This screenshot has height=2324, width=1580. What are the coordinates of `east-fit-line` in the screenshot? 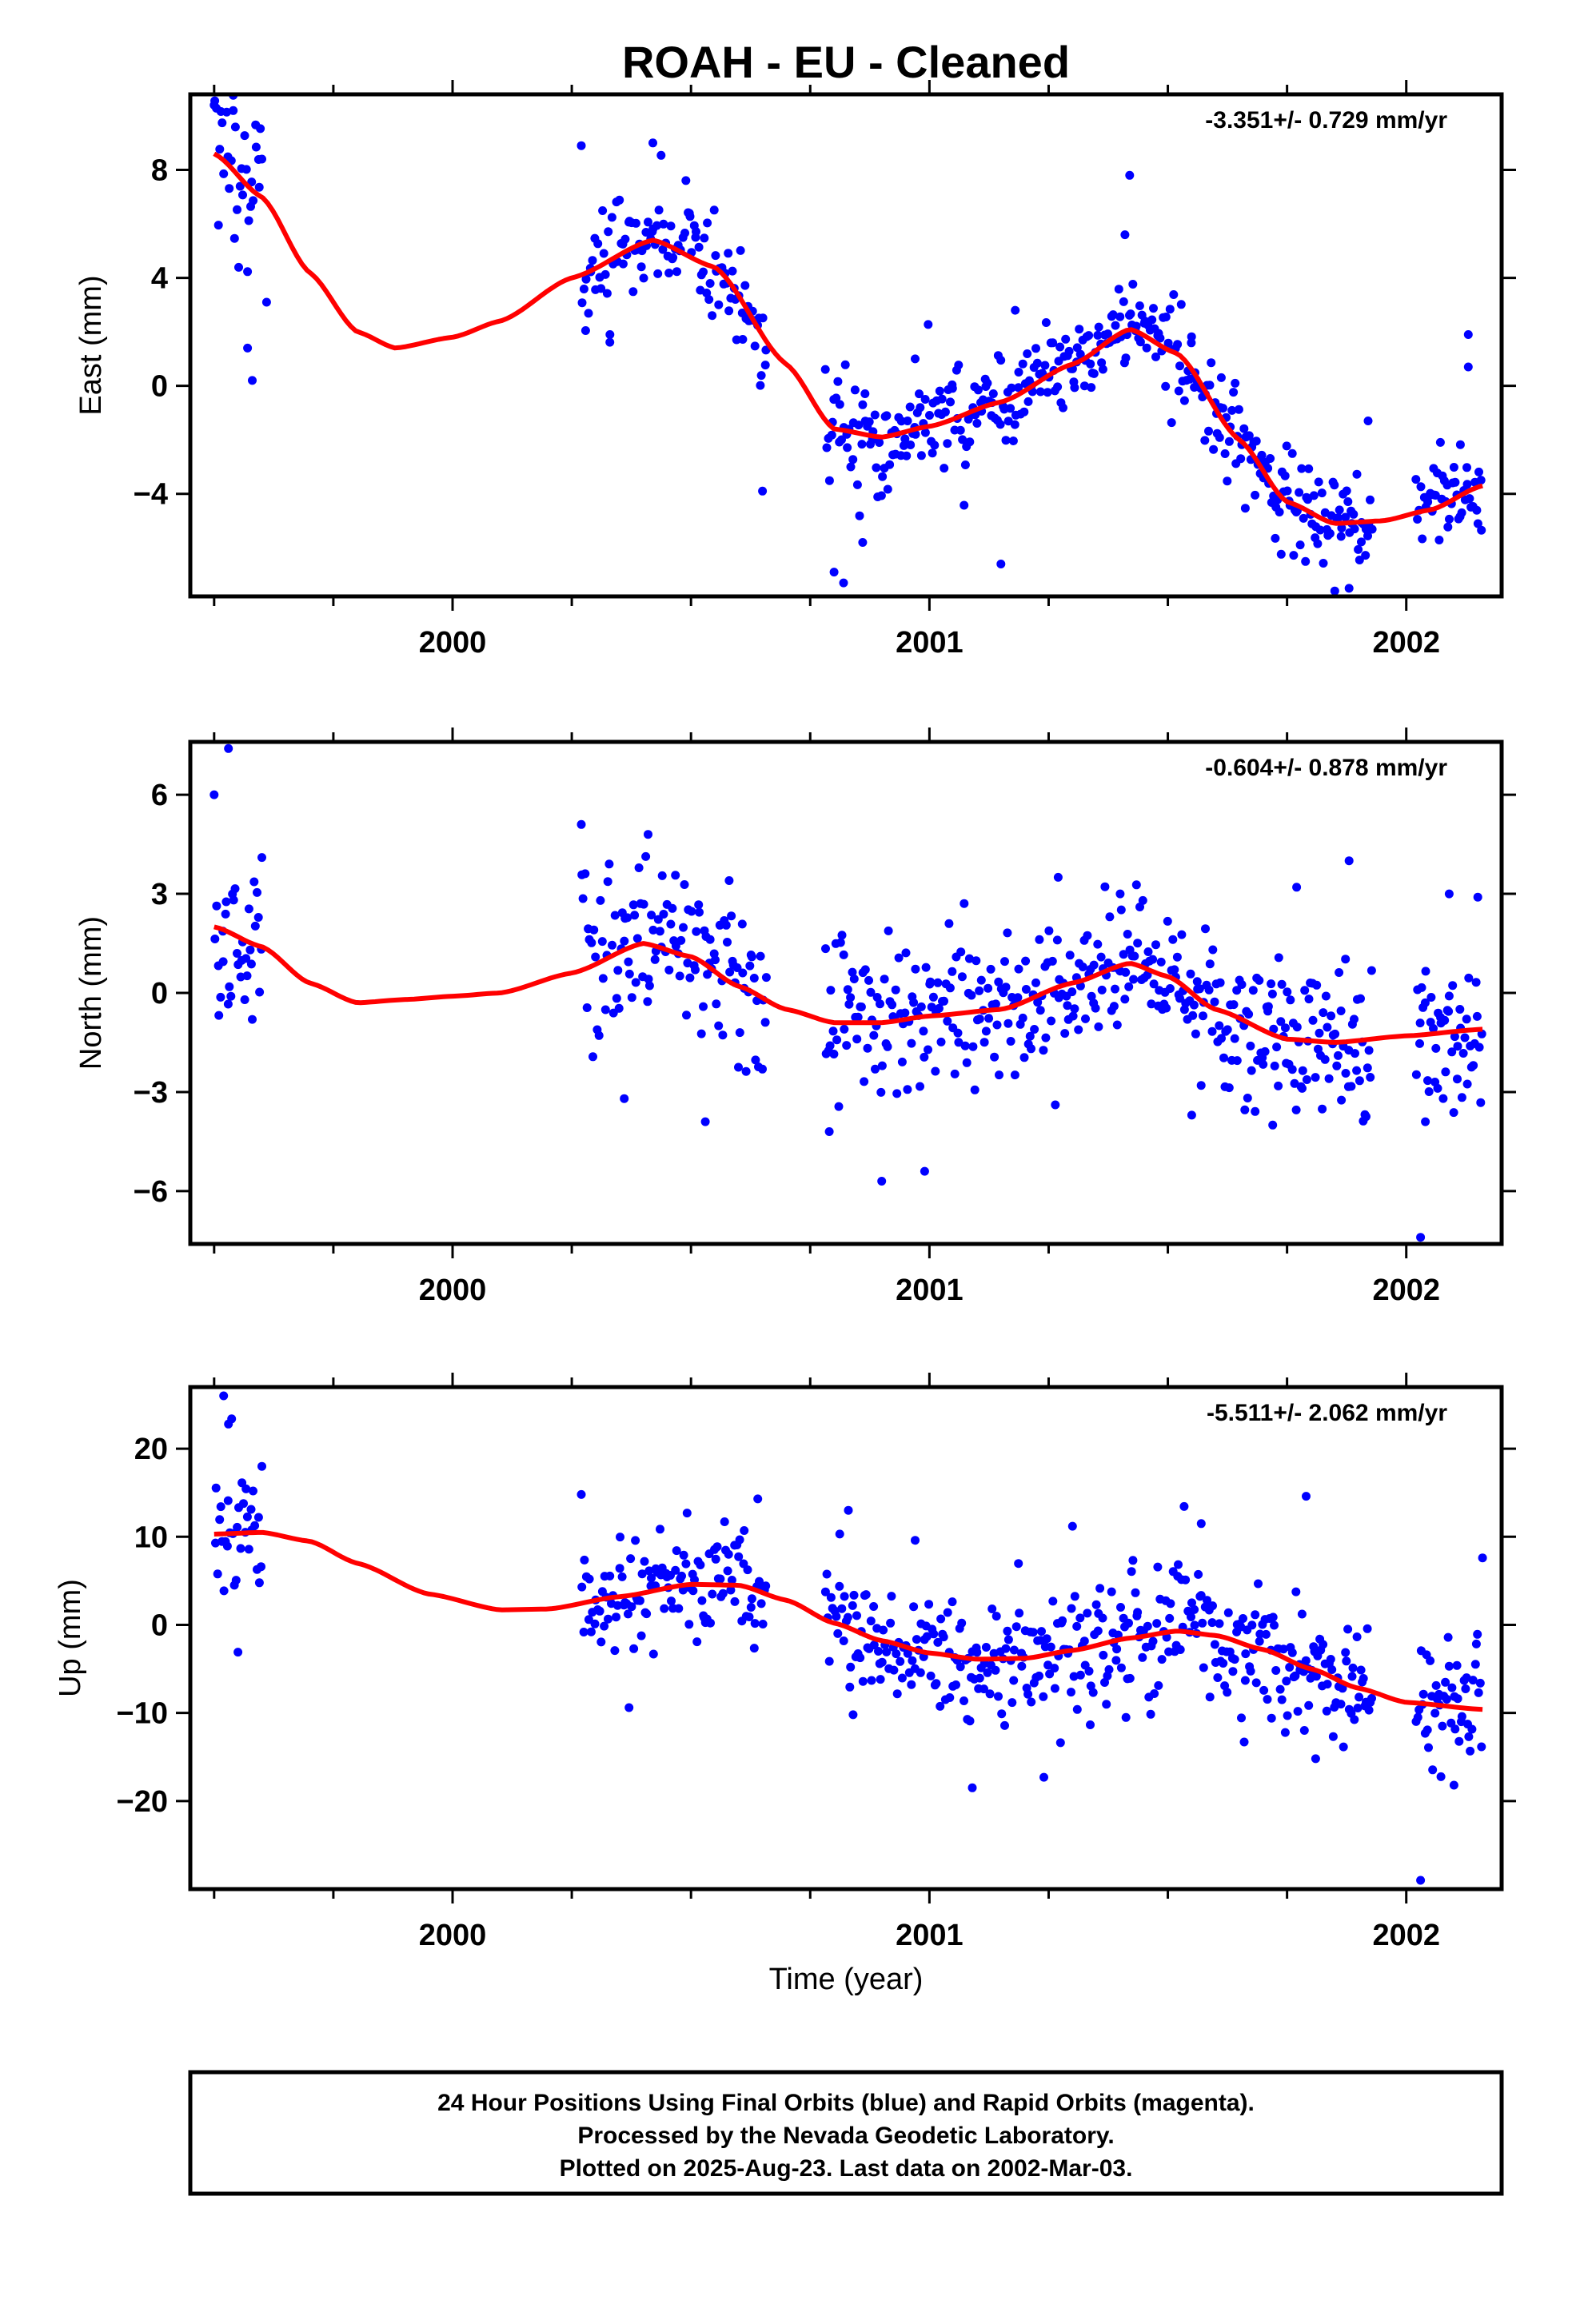 It's located at (848, 339).